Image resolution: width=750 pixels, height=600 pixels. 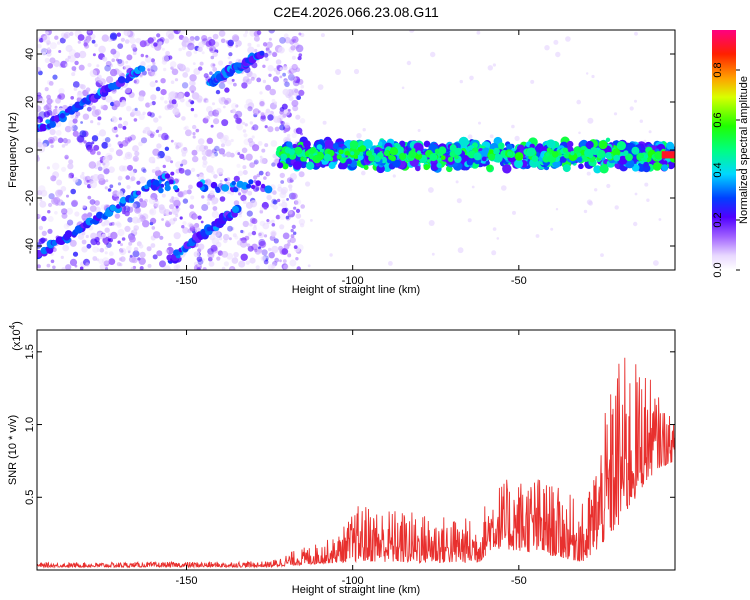 I want to click on spectrogram-ylabel: Frequency (Hz), so click(x=13, y=150).